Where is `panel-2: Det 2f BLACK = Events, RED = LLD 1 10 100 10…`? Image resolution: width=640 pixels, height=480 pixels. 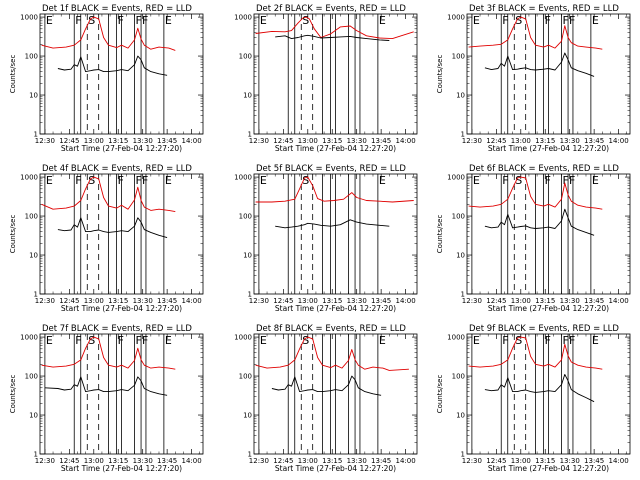 panel-2: Det 2f BLACK = Events, RED = LLD 1 10 100 10… is located at coordinates (326, 78).